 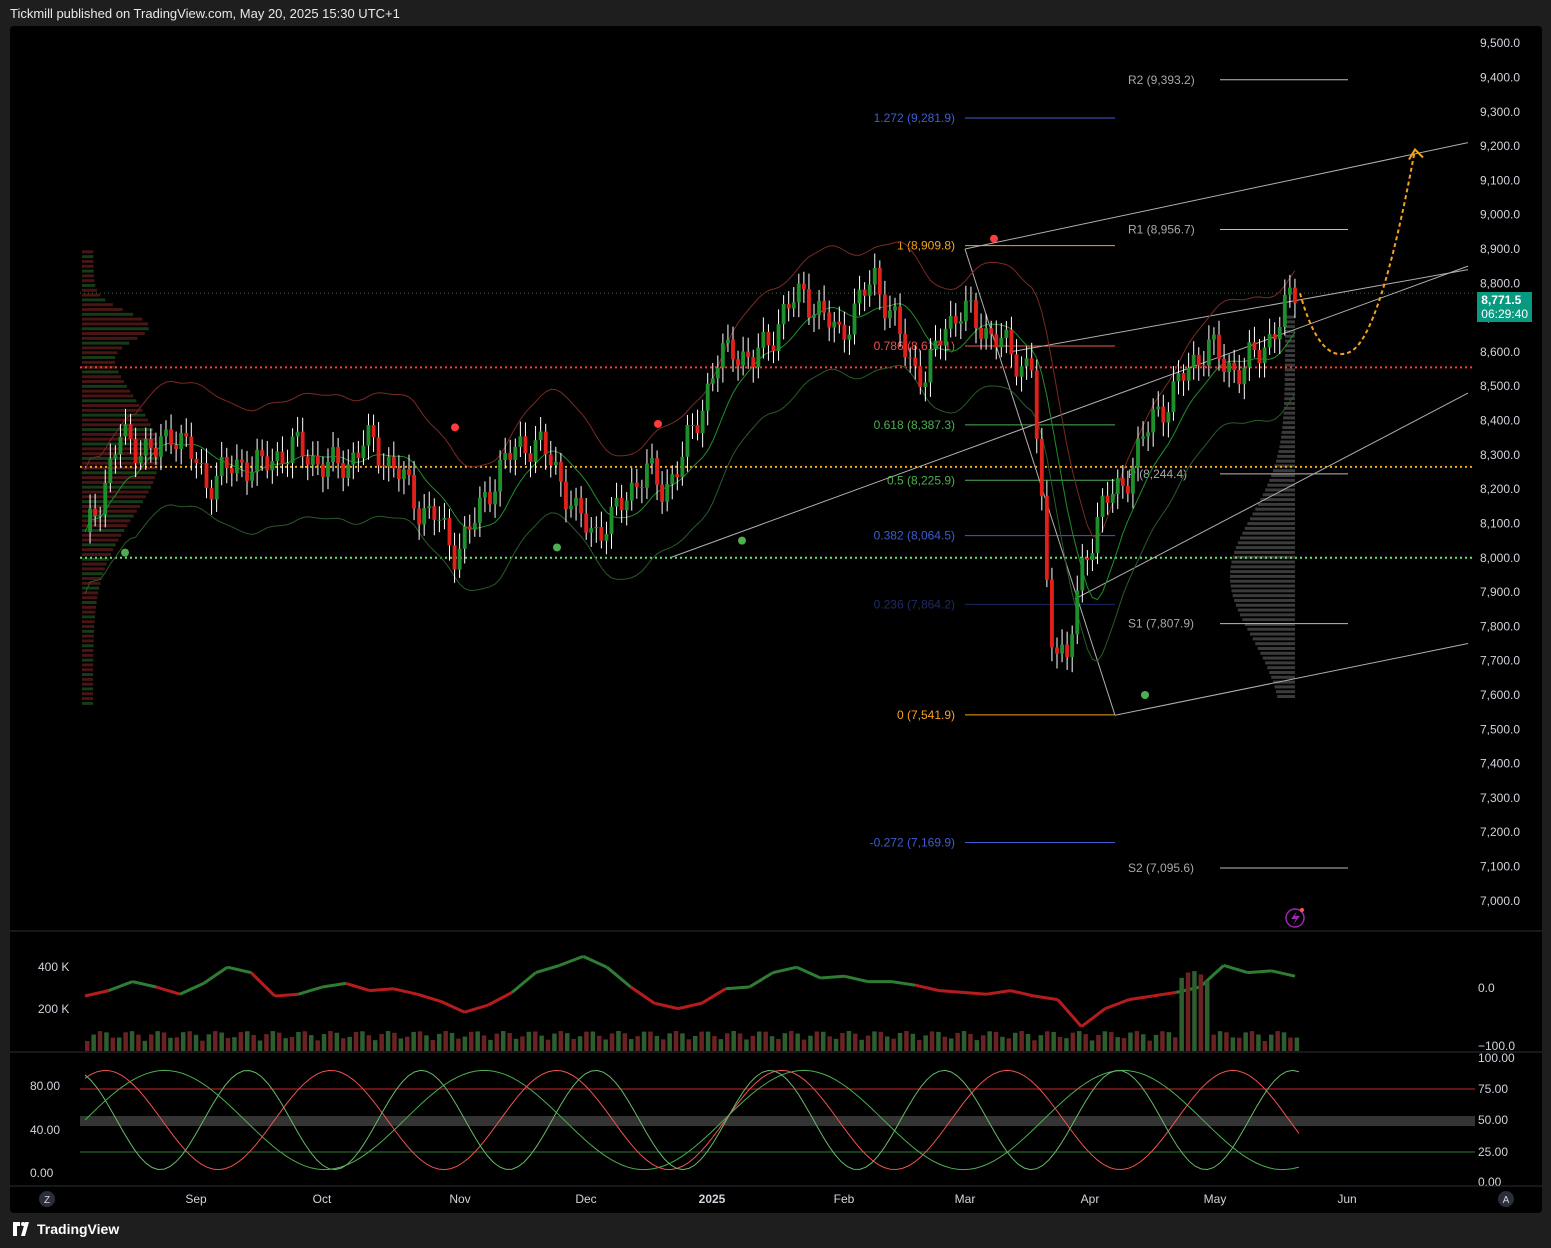 I want to click on alert-lightning-icon, so click(x=1295, y=918).